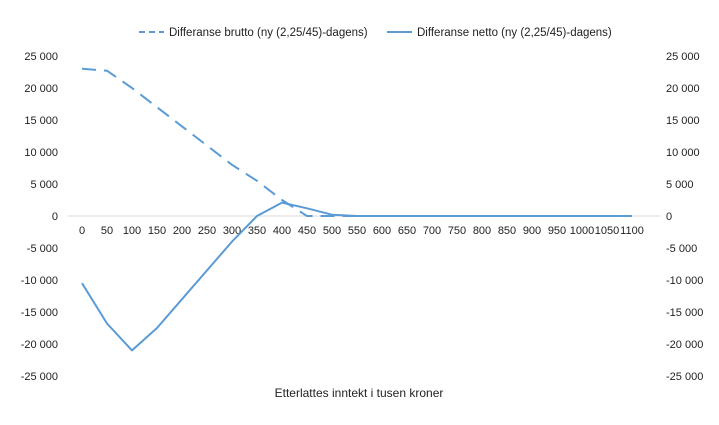  I want to click on y-tick-label-right: 10 000, so click(683, 153).